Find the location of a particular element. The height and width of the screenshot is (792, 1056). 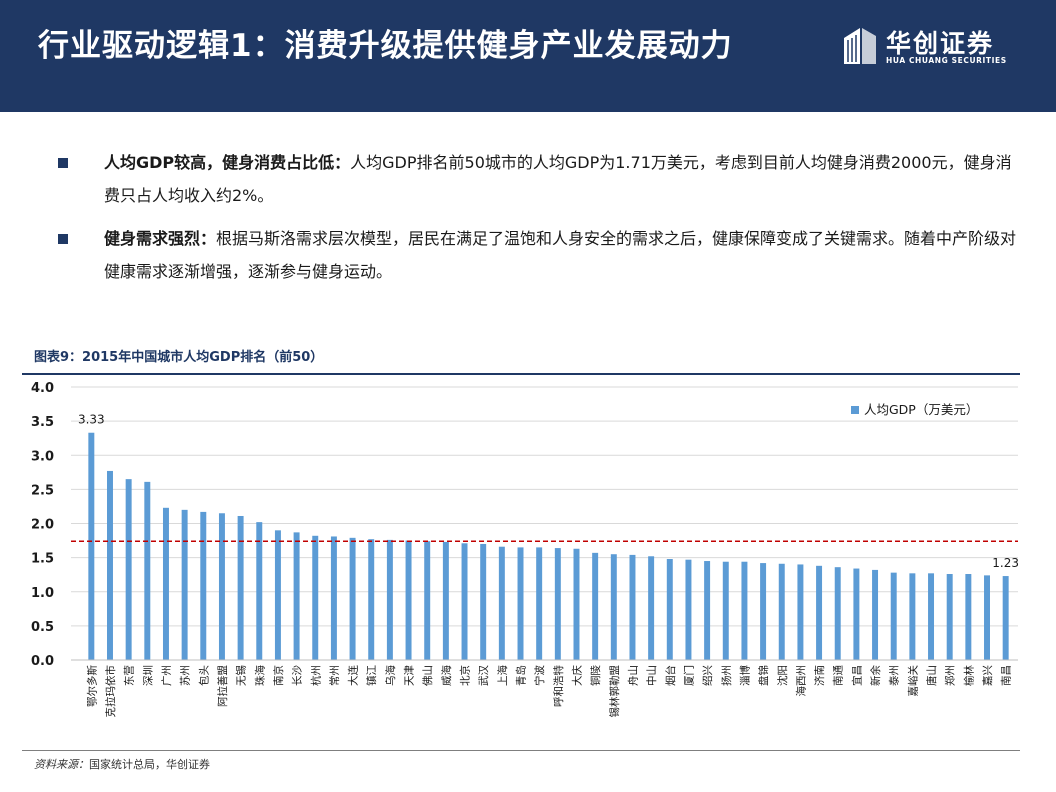

y-tick-label: 0.5 is located at coordinates (42, 627).